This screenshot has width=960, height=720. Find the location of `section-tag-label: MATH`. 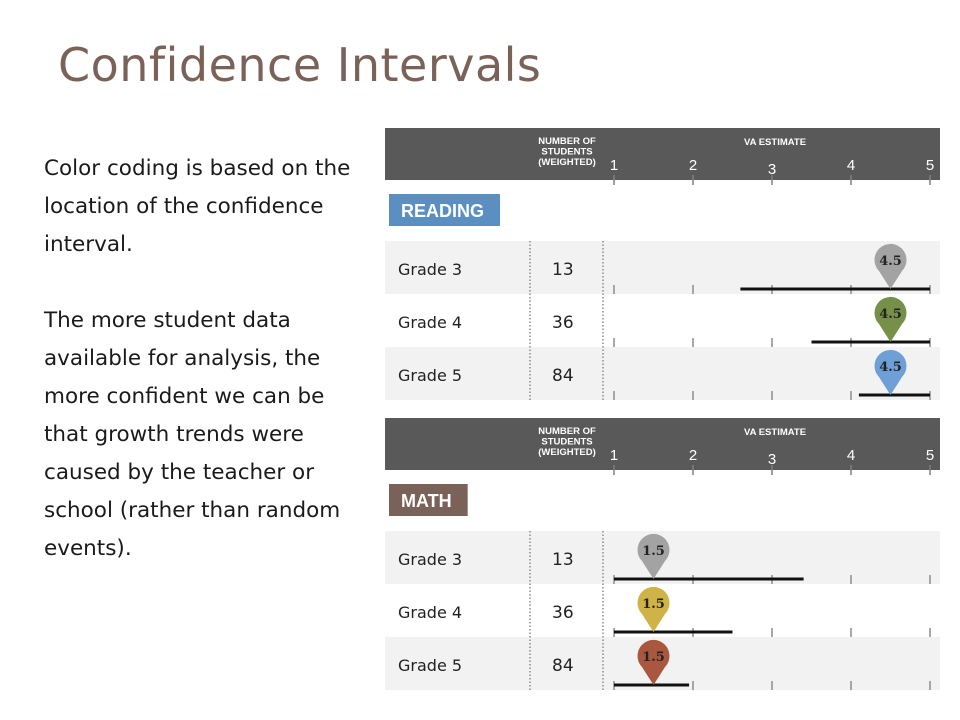

section-tag-label: MATH is located at coordinates (426, 501).